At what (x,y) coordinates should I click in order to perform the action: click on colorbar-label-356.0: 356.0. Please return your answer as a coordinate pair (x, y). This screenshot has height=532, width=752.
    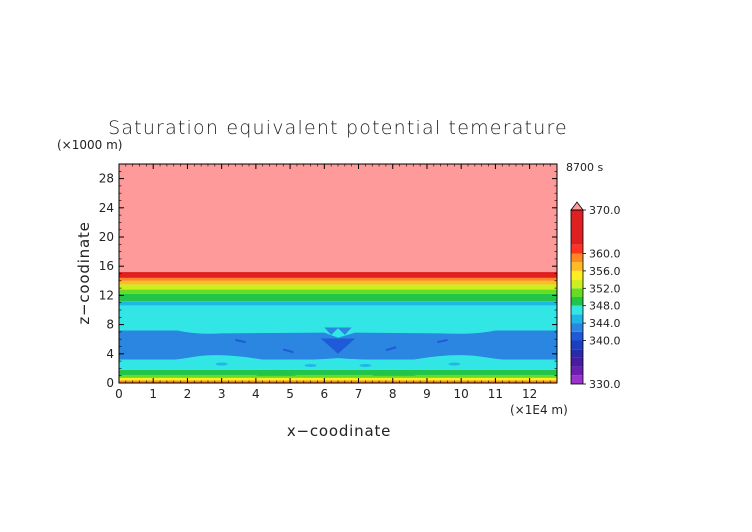
    Looking at the image, I should click on (605, 271).